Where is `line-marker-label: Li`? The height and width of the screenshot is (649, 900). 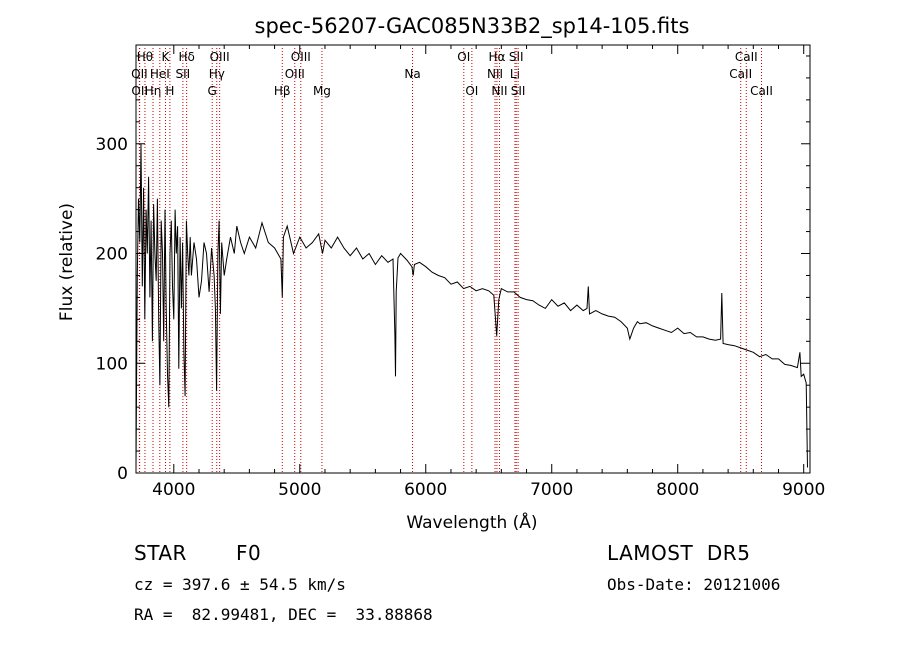 line-marker-label: Li is located at coordinates (515, 74).